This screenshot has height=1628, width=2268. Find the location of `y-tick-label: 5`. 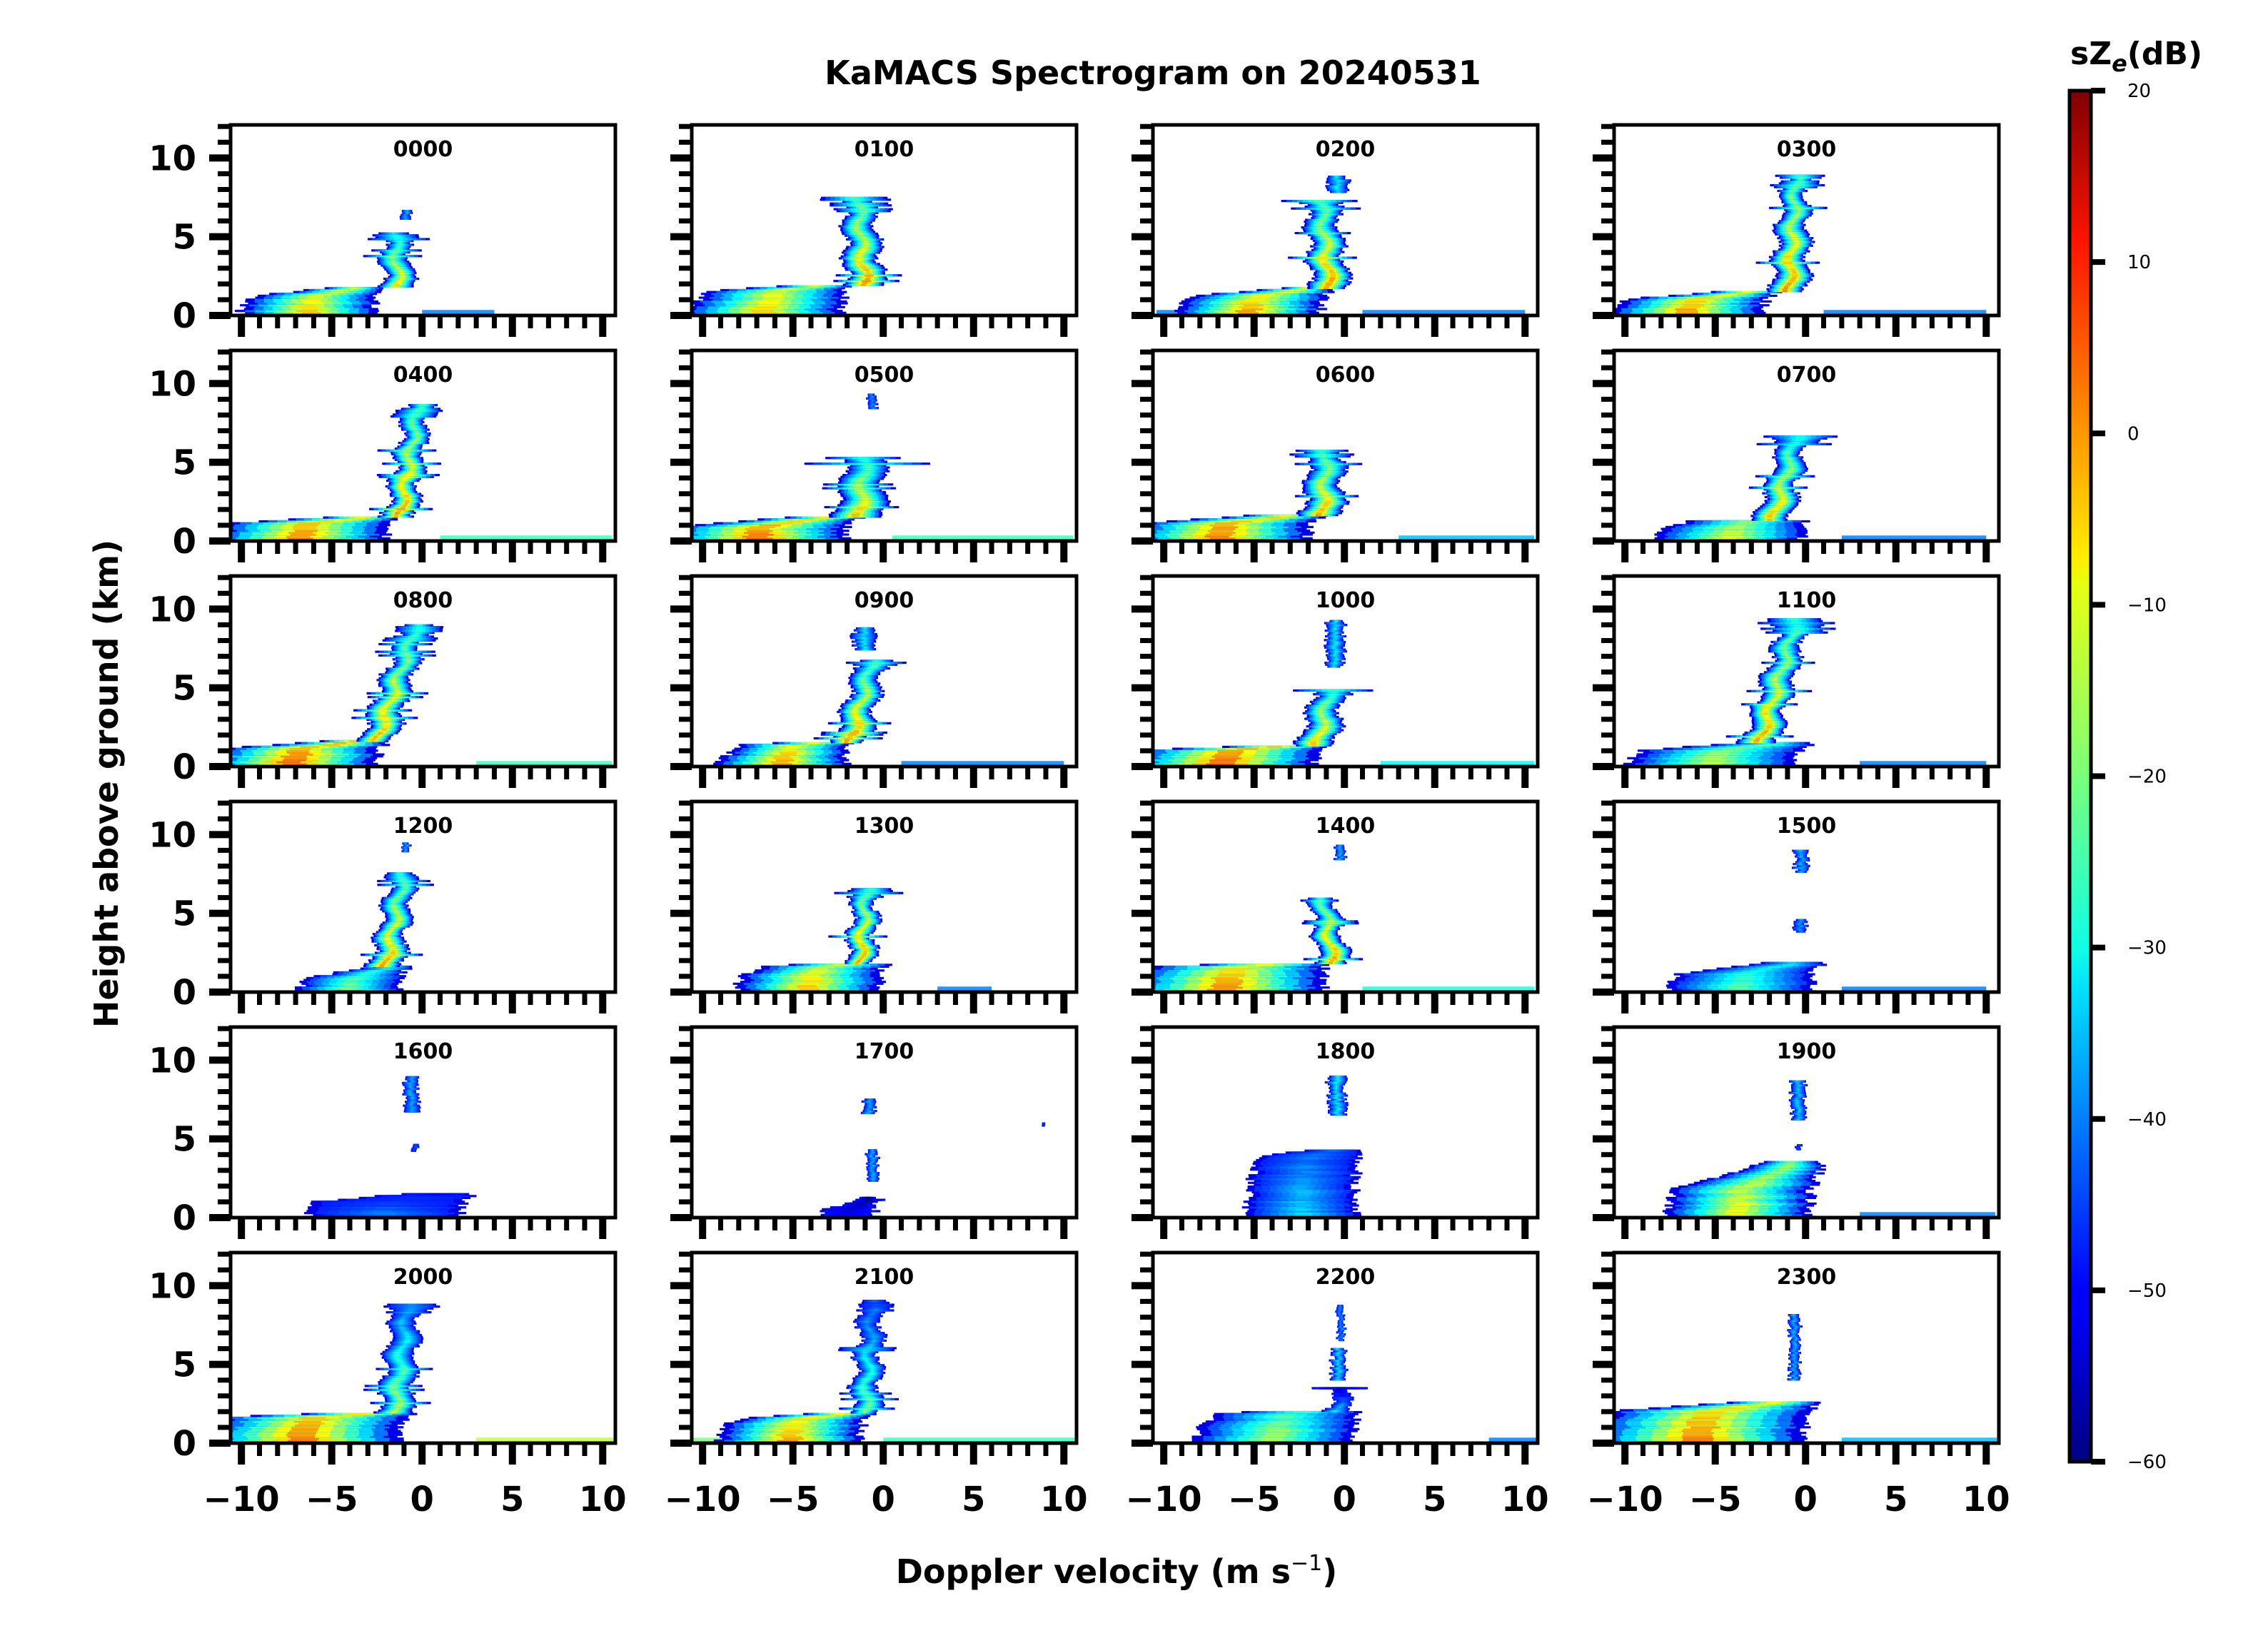

y-tick-label: 5 is located at coordinates (184, 463).